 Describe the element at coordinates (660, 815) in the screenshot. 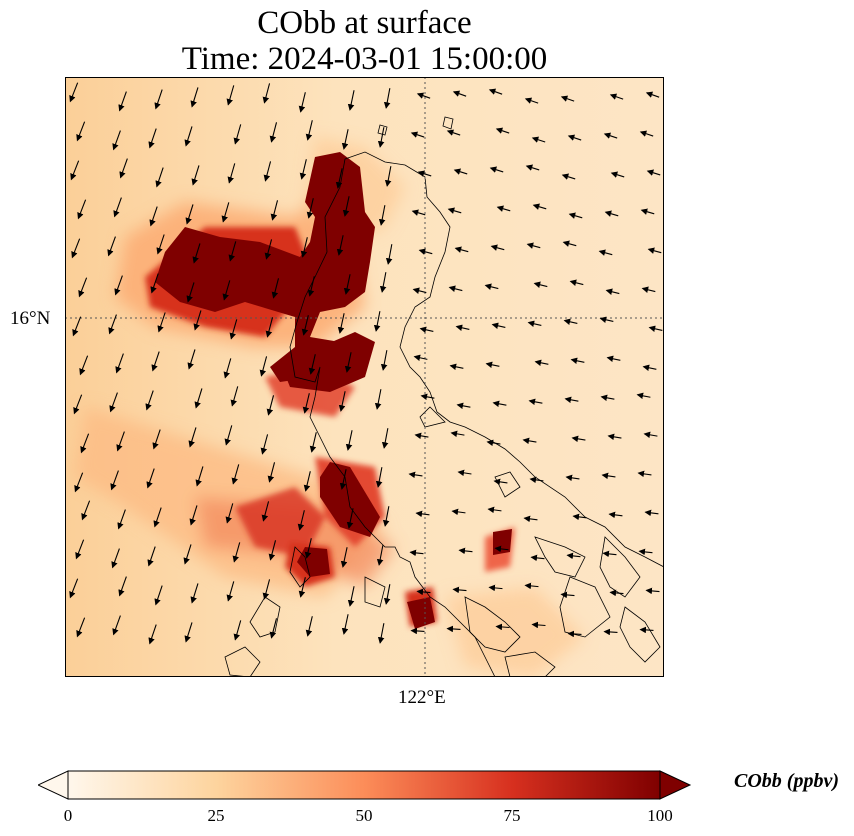

I see `colorbar-tick-100: 100` at that location.